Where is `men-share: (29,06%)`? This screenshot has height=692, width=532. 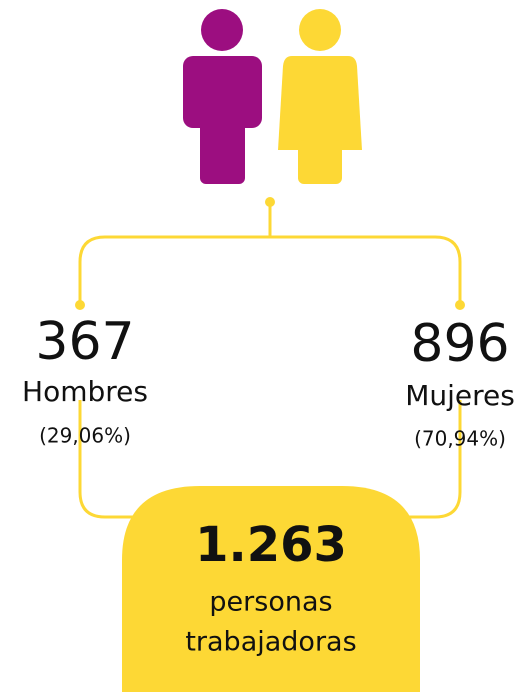
men-share: (29,06%) is located at coordinates (85, 436).